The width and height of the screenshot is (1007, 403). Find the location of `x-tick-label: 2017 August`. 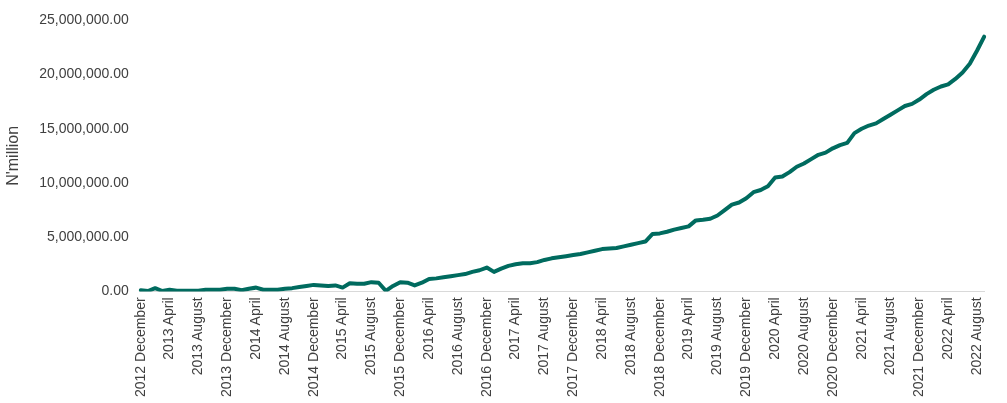

x-tick-label: 2017 August is located at coordinates (543, 336).